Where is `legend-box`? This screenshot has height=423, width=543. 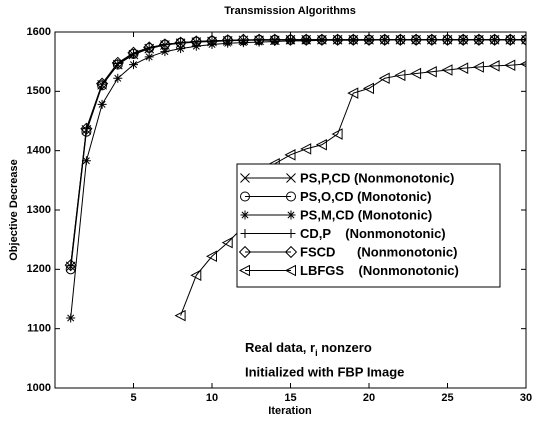 legend-box is located at coordinates (368, 225).